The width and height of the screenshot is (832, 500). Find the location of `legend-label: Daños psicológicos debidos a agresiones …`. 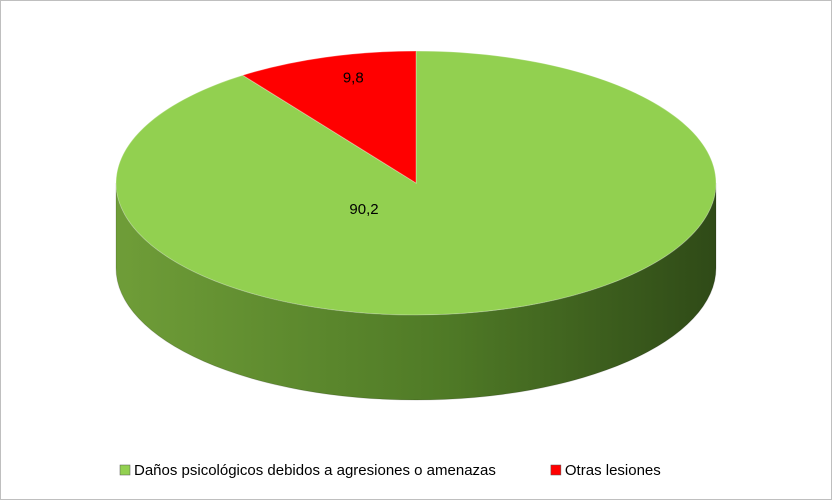

legend-label: Daños psicológicos debidos a agresiones … is located at coordinates (315, 470).